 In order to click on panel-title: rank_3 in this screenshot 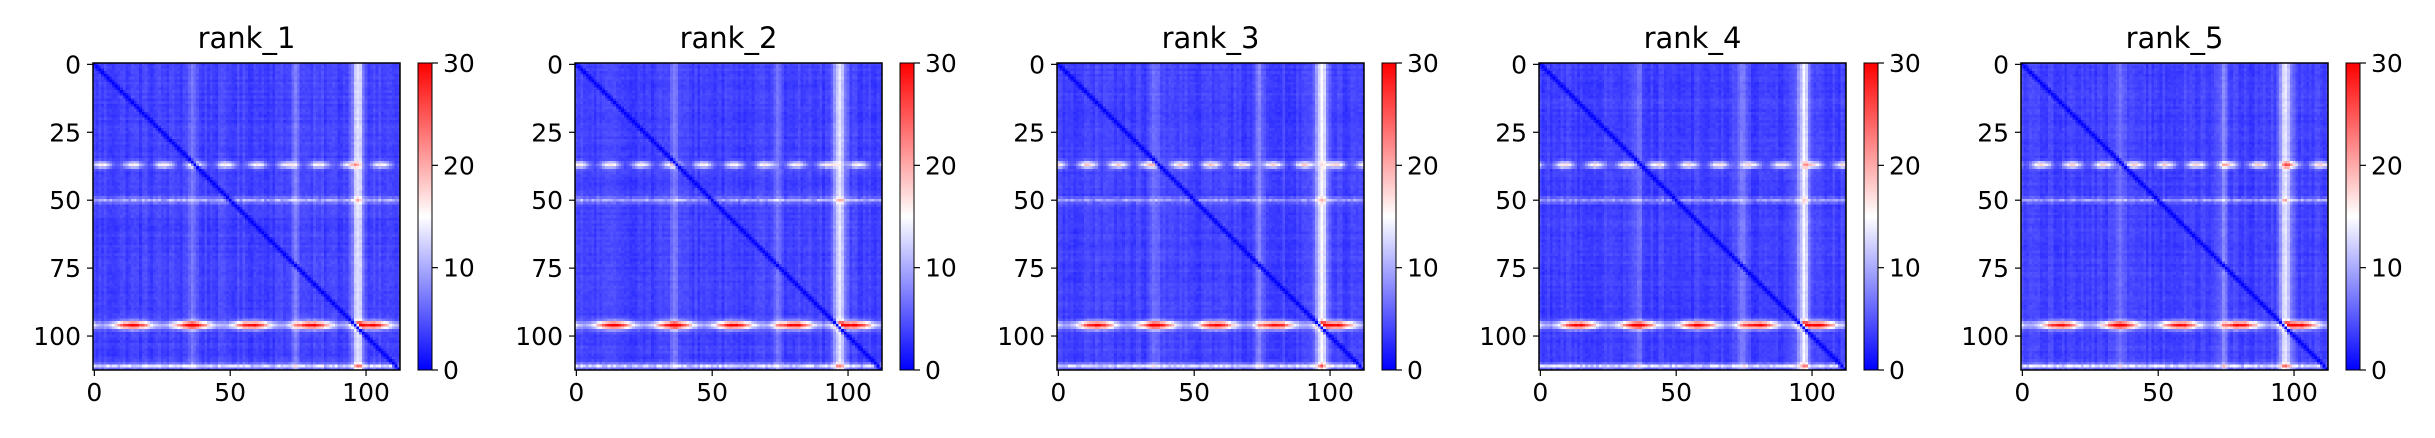, I will do `click(1211, 38)`.